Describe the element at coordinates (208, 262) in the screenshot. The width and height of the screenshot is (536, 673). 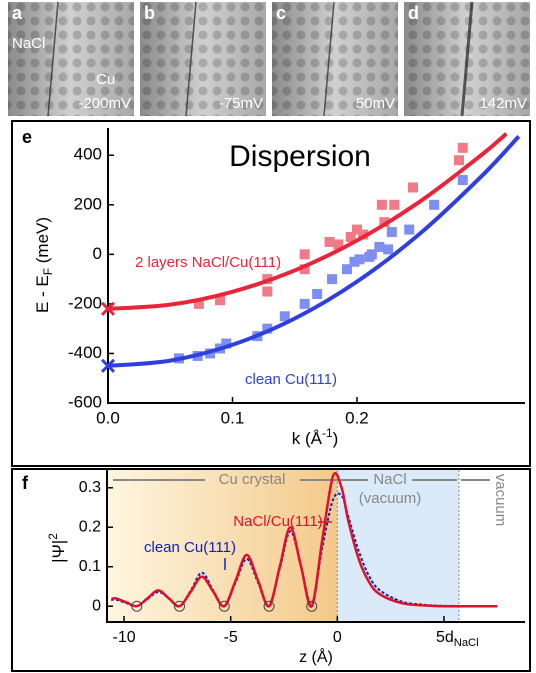
I see `series-label: 2 layers NaCl/Cu(111)` at that location.